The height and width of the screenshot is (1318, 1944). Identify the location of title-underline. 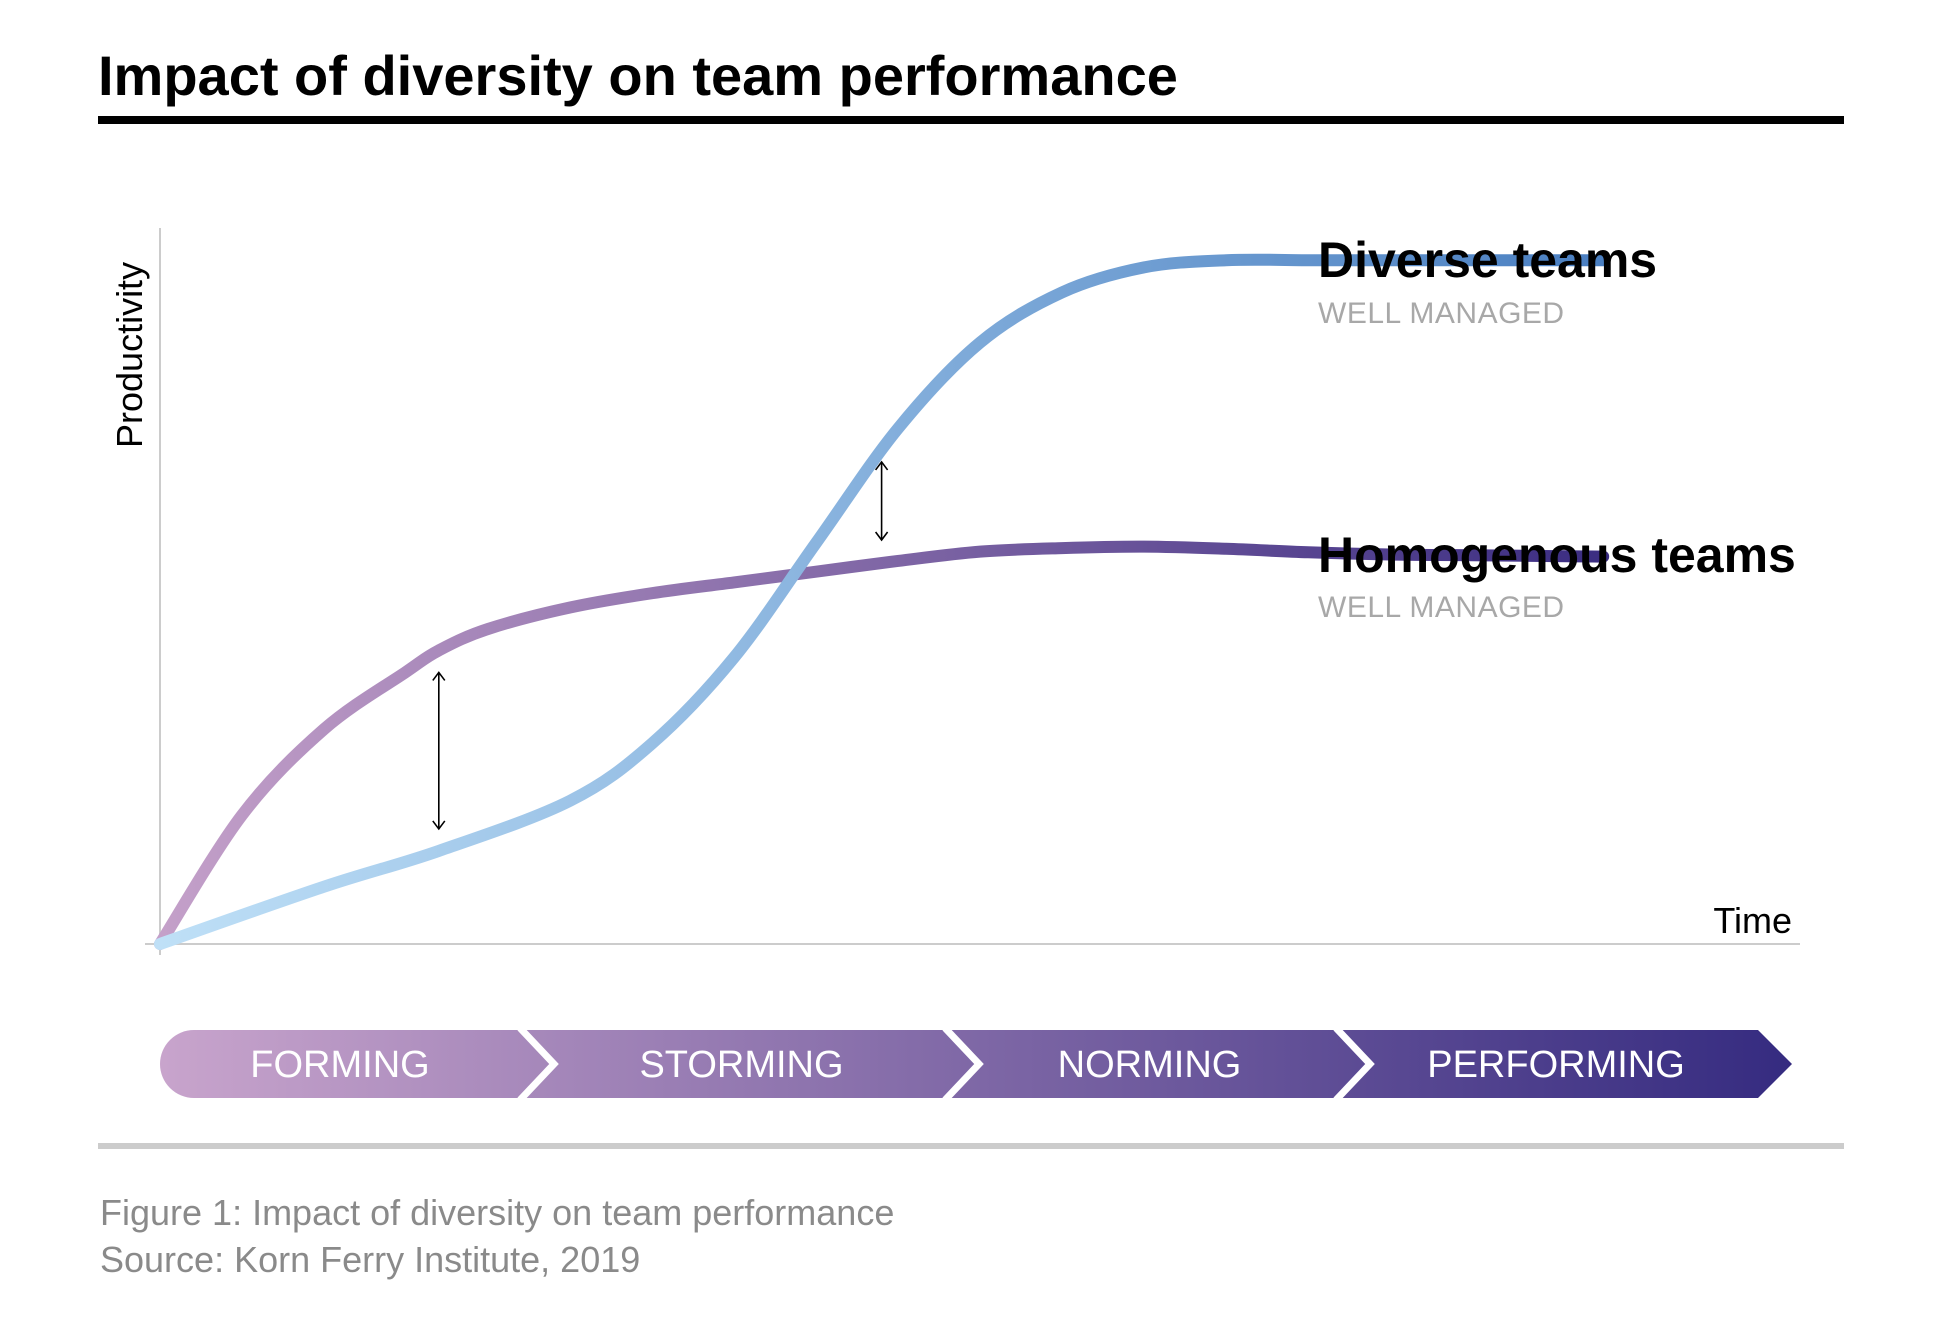
(971, 120).